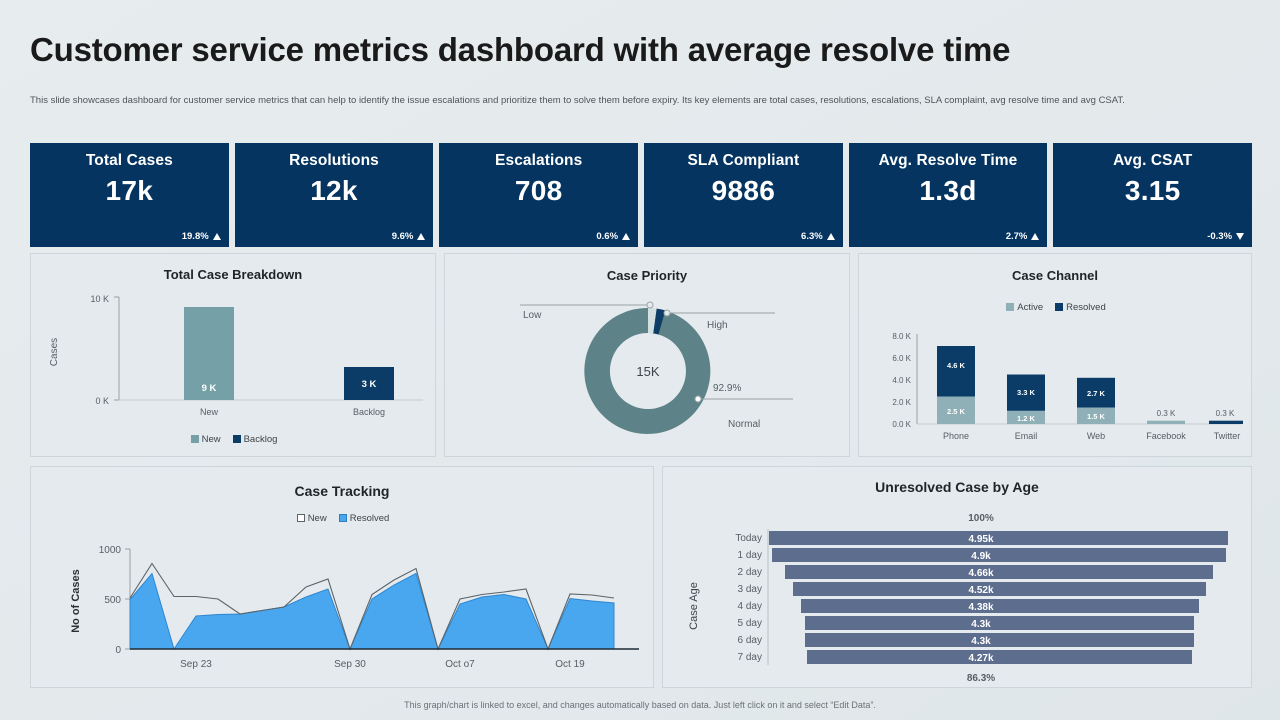 The height and width of the screenshot is (720, 1280). I want to click on bar-value-twitter: 0.3 K, so click(1225, 413).